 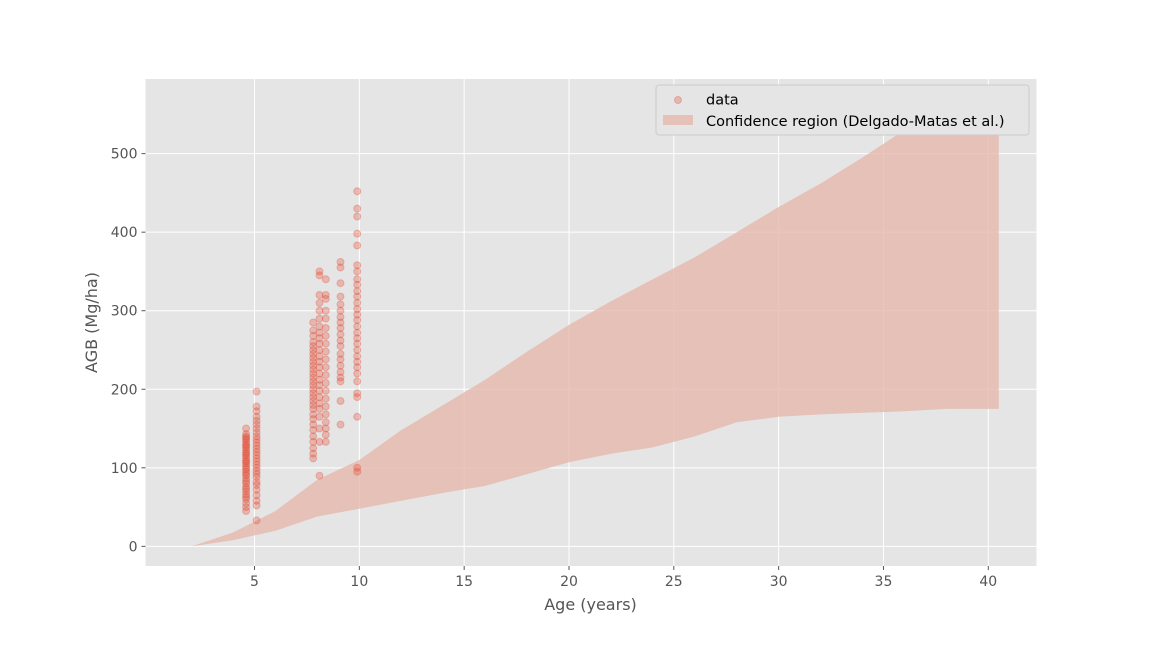 What do you see at coordinates (884, 582) in the screenshot?
I see `x-tick-label: 35` at bounding box center [884, 582].